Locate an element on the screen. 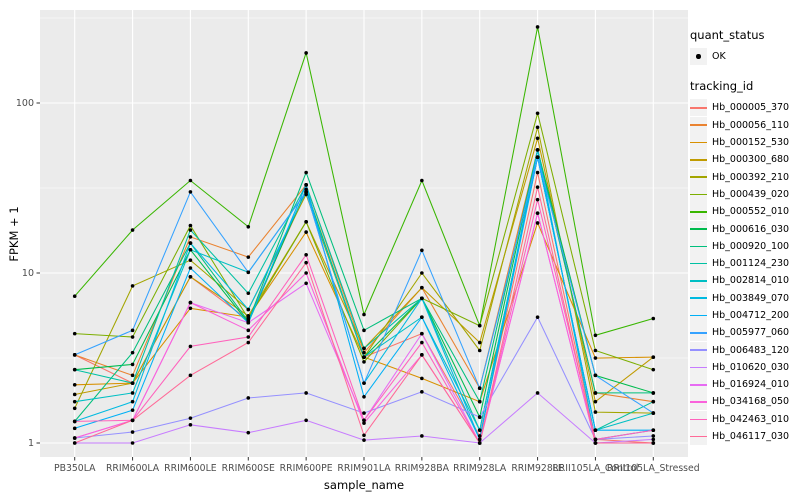 Image resolution: width=800 pixels, height=500 pixels. legend-item-Hb_000552_010: Hb_000552_010 is located at coordinates (745, 212).